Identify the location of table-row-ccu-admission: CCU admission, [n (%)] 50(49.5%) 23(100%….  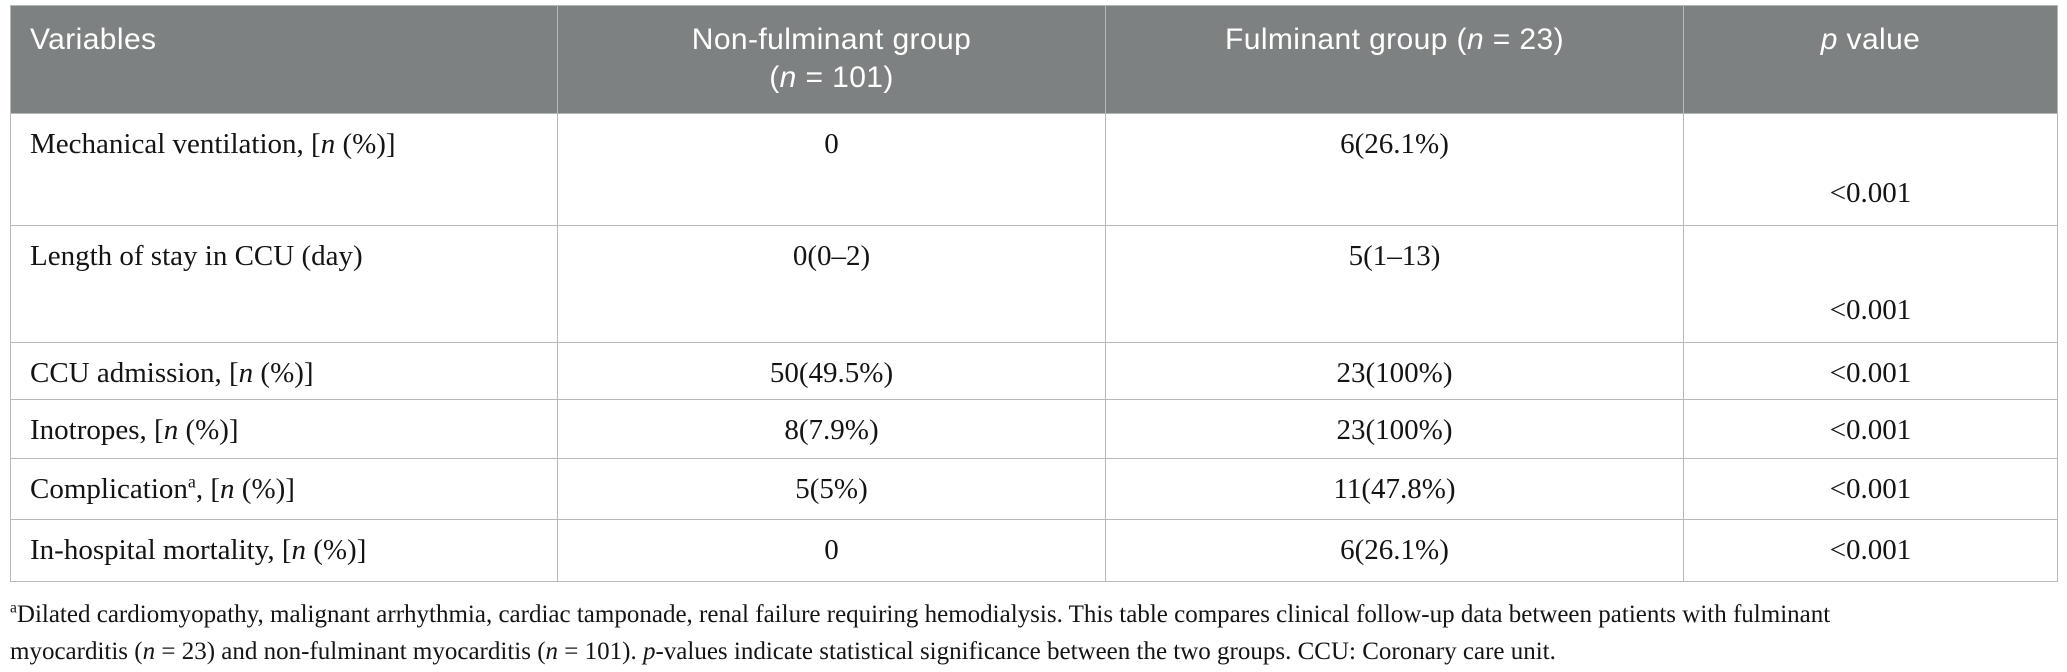
(1034, 371).